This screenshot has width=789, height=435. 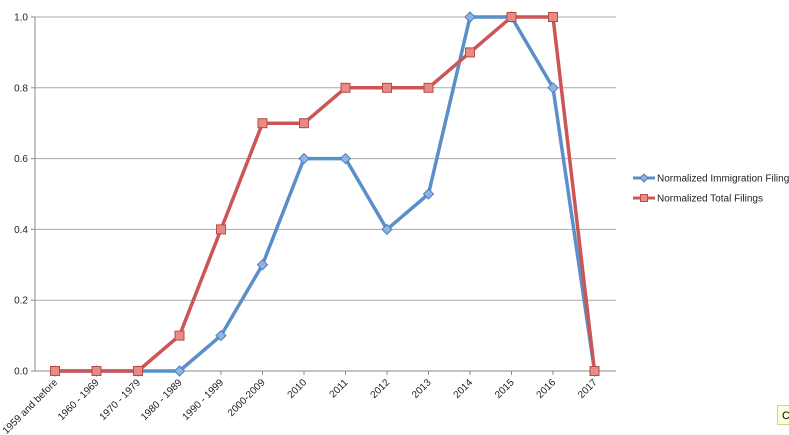 What do you see at coordinates (339, 388) in the screenshot?
I see `x-tick-label: 2011` at bounding box center [339, 388].